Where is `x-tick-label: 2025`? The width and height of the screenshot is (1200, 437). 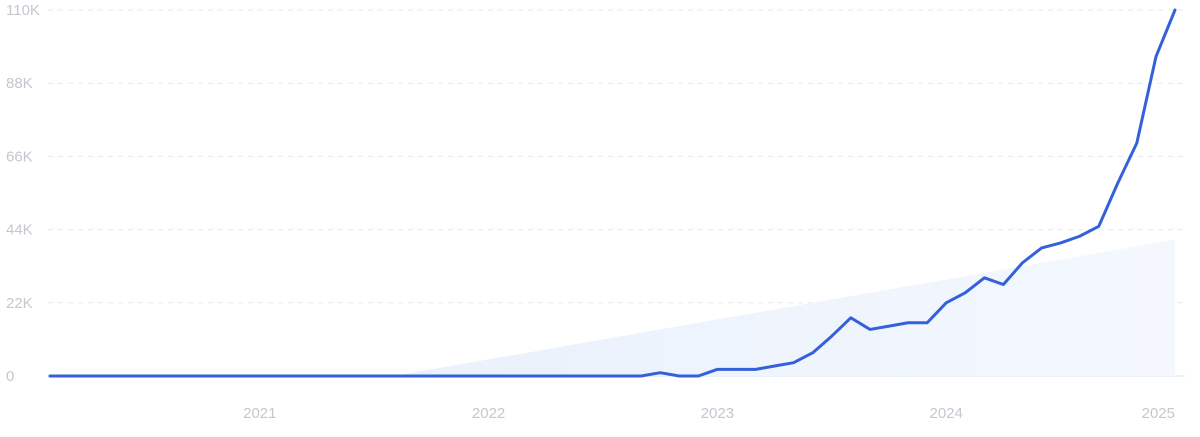 x-tick-label: 2025 is located at coordinates (1158, 413).